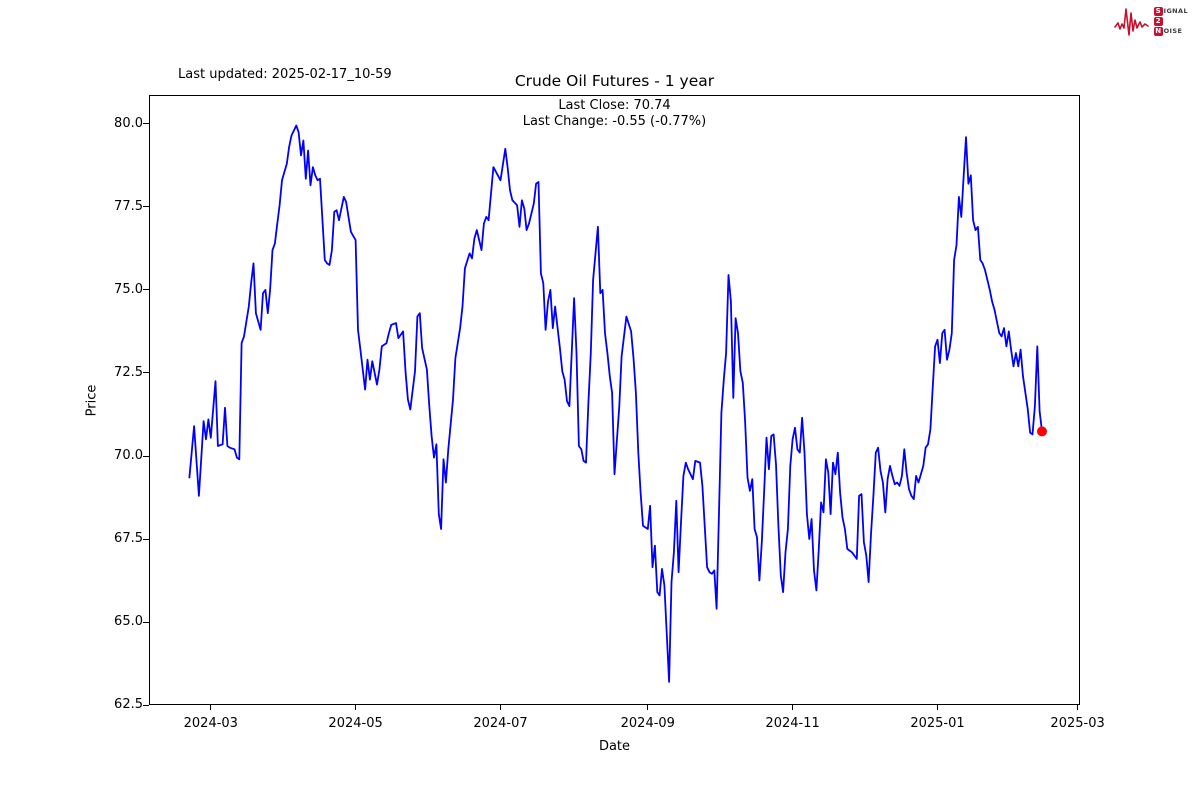  I want to click on y-tick-label: 70.0, so click(128, 455).